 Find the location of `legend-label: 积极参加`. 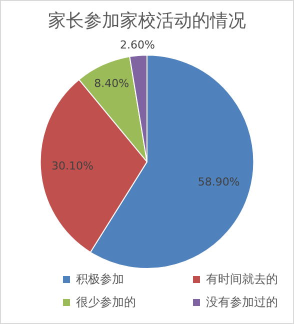

legend-label: 积极参加 is located at coordinates (100, 279).